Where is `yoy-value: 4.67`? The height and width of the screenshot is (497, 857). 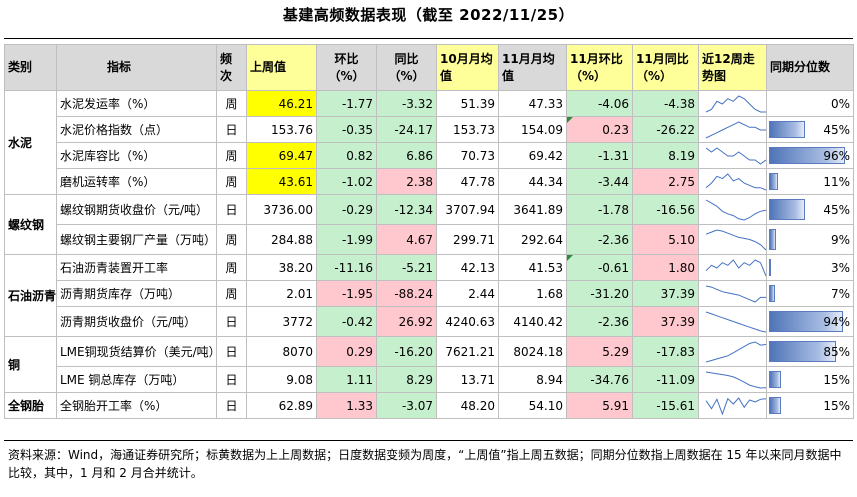 yoy-value: 4.67 is located at coordinates (406, 239).